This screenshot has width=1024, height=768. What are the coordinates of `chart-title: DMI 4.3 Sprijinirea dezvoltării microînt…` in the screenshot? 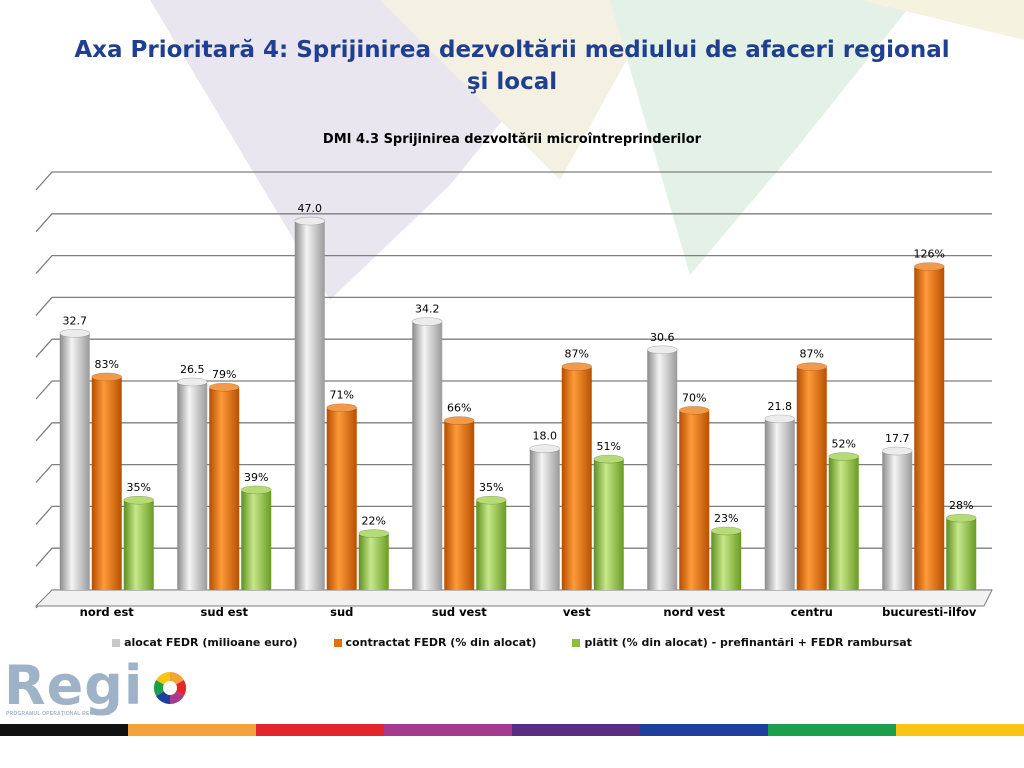 It's located at (512, 139).